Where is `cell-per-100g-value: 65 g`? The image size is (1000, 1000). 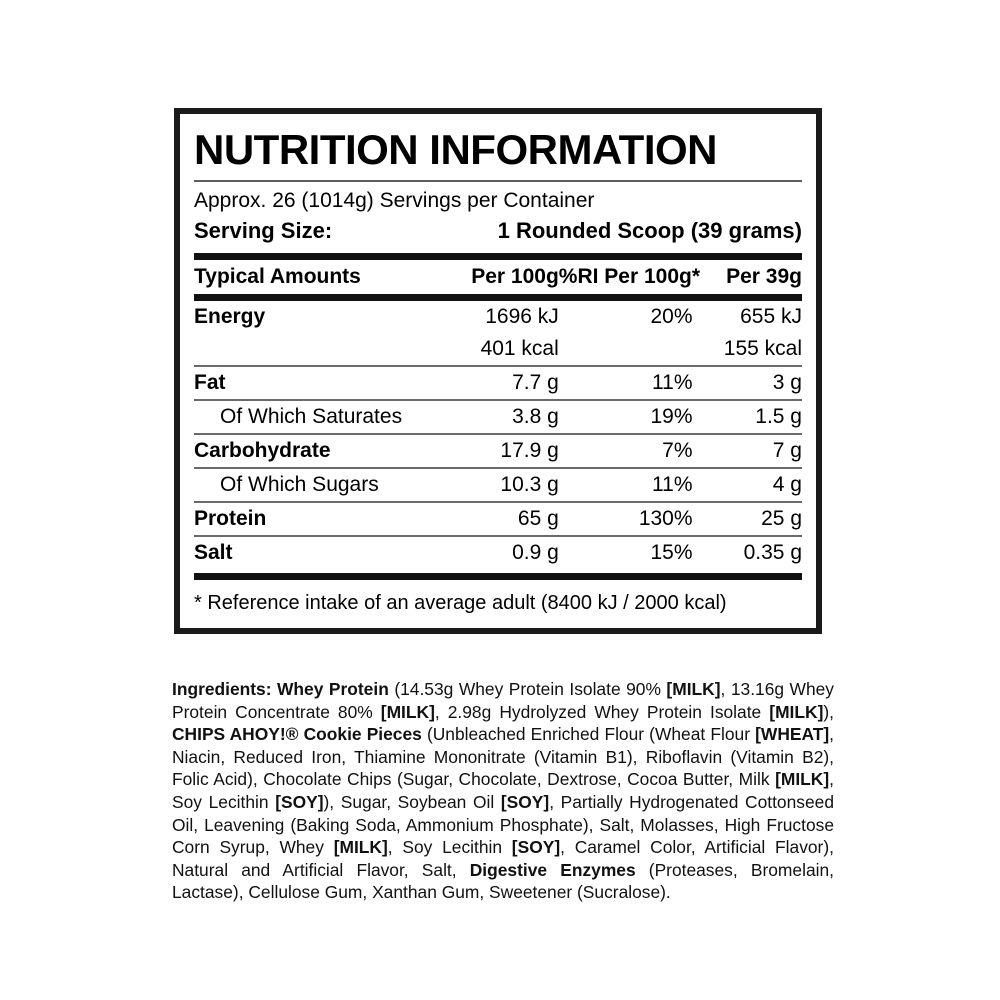
cell-per-100g-value: 65 g is located at coordinates (538, 518).